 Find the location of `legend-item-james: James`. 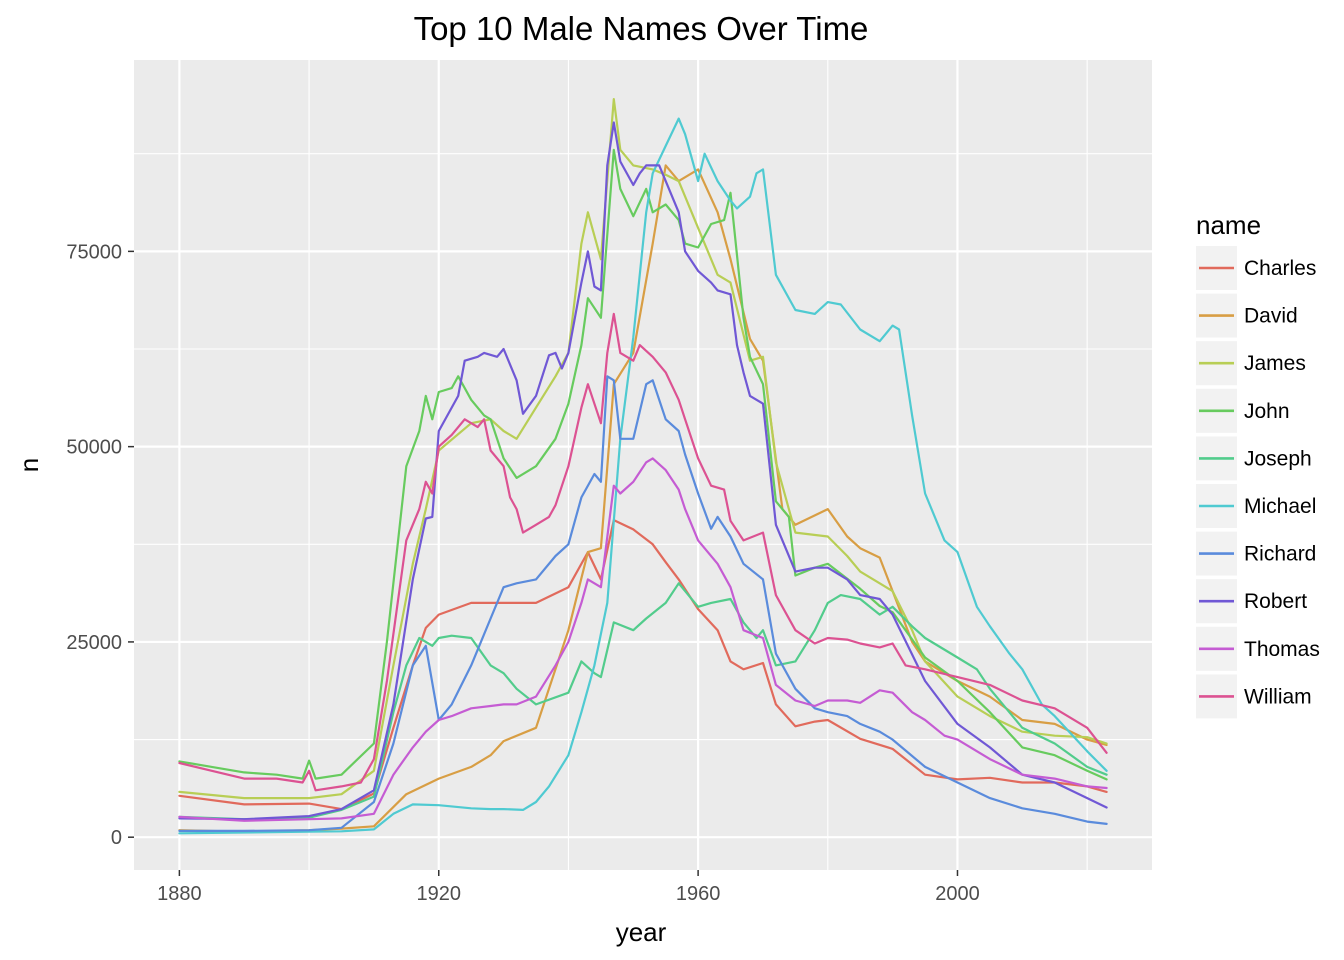

legend-item-james: James is located at coordinates (1251, 363).